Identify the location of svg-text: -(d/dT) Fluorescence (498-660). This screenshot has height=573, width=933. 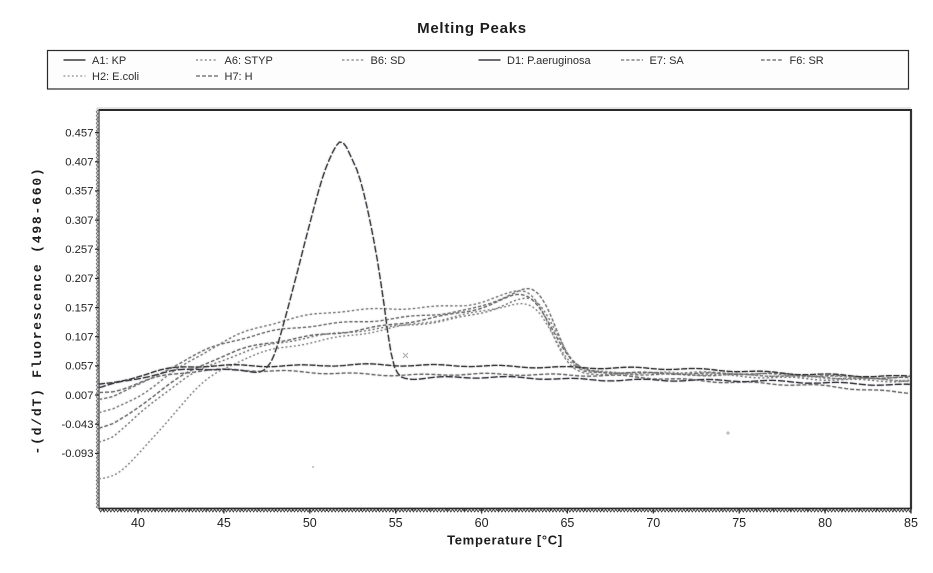
(37, 310).